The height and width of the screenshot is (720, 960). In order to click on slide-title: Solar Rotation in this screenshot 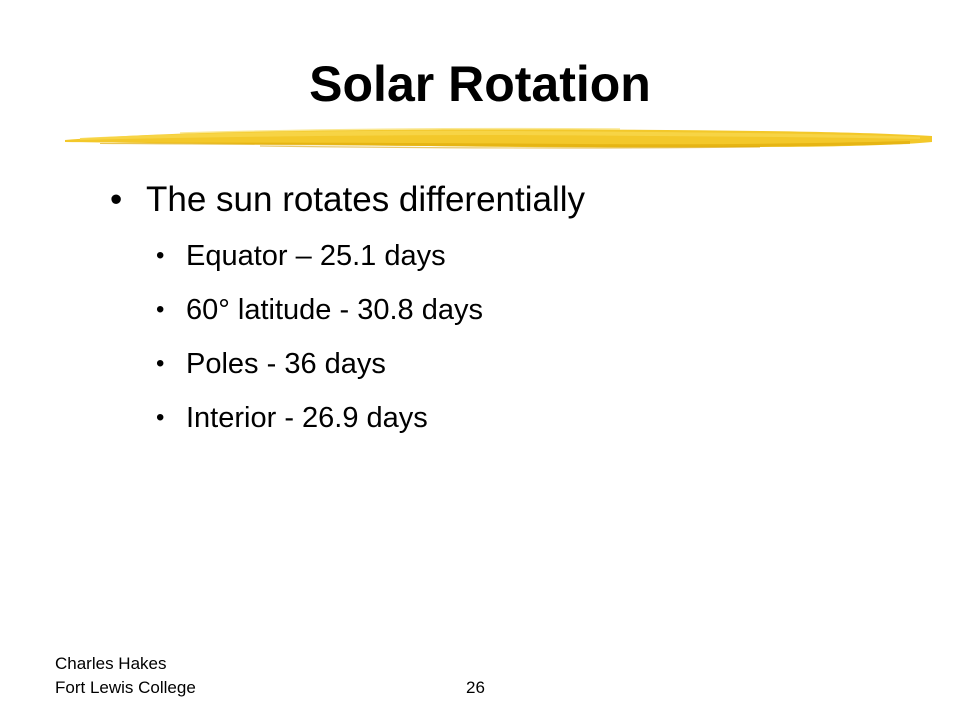, I will do `click(480, 84)`.